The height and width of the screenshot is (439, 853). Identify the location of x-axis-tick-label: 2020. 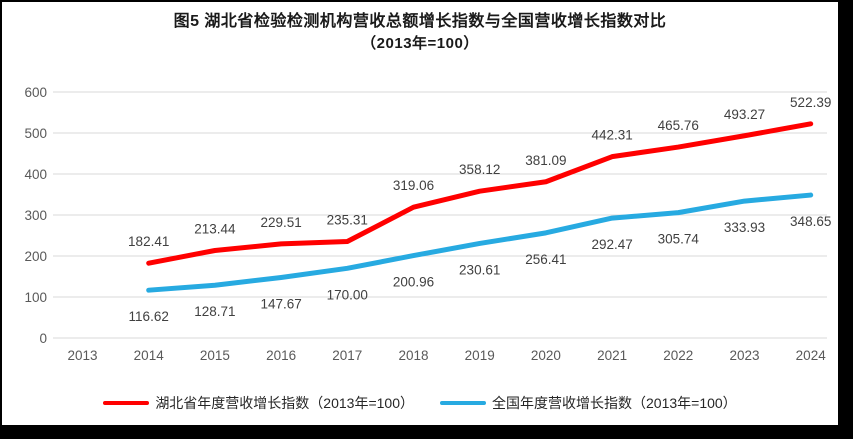
(546, 355).